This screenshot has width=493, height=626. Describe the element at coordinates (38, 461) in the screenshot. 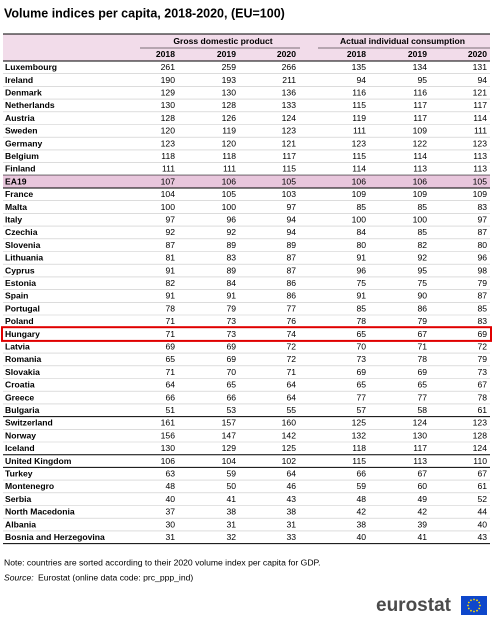

I see `country-name: United Kingdom` at that location.